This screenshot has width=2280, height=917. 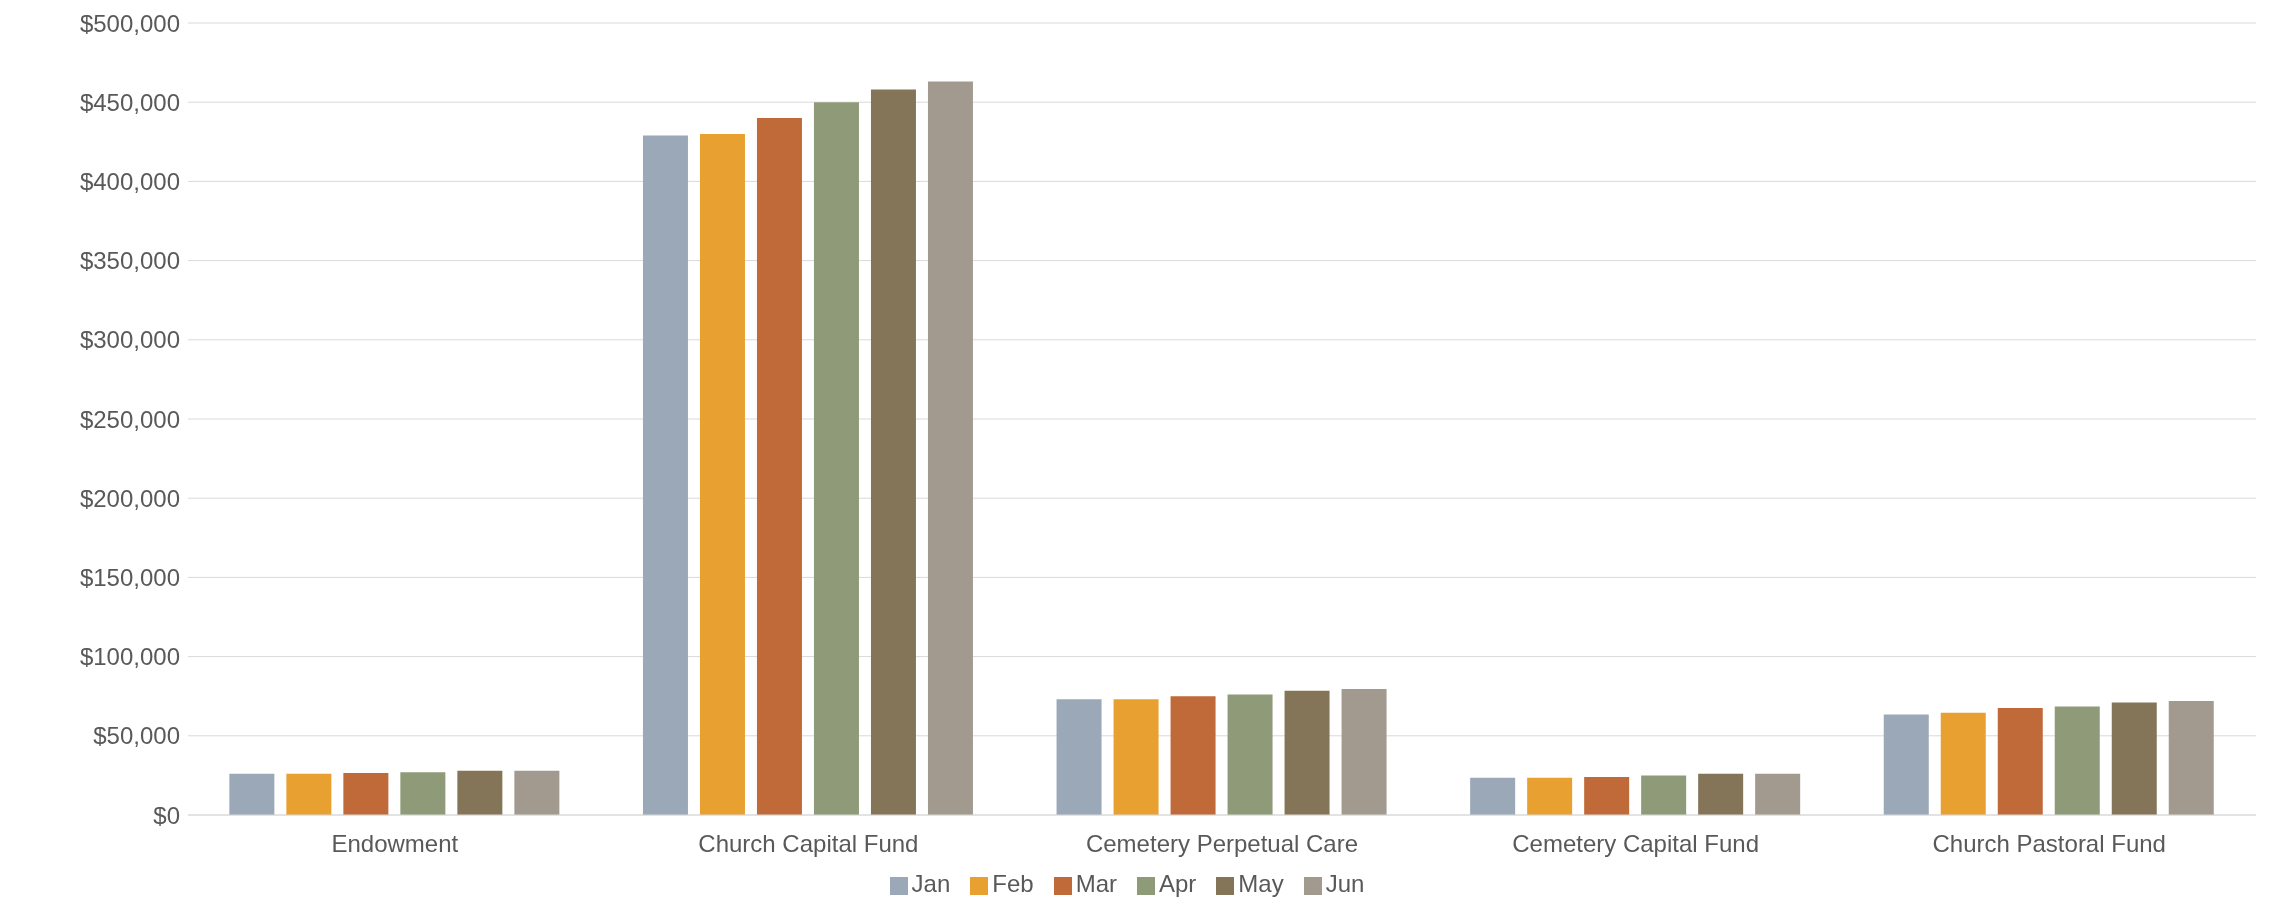 What do you see at coordinates (1013, 883) in the screenshot?
I see `legend-label: Feb` at bounding box center [1013, 883].